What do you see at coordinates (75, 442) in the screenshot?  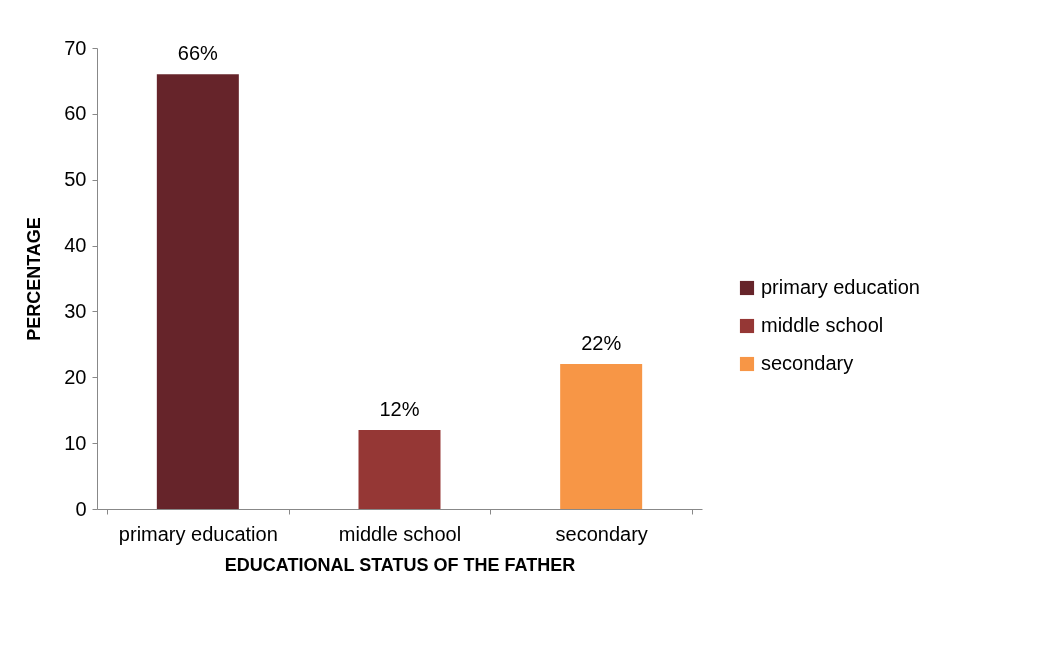 I see `y-tick-label: 10` at bounding box center [75, 442].